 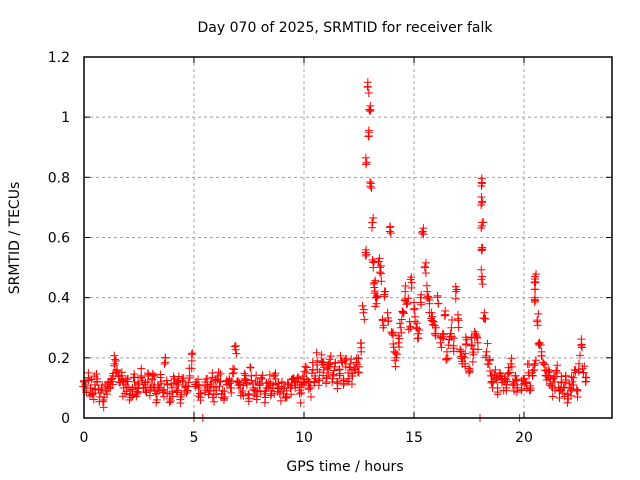 What do you see at coordinates (59, 178) in the screenshot?
I see `y-tick-label: 0.8` at bounding box center [59, 178].